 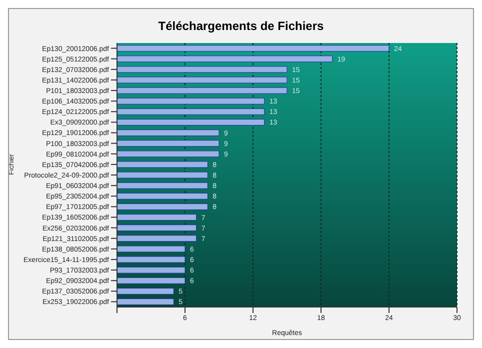 What do you see at coordinates (241, 26) in the screenshot?
I see `chart-title: Téléchargements de Fichiers` at bounding box center [241, 26].